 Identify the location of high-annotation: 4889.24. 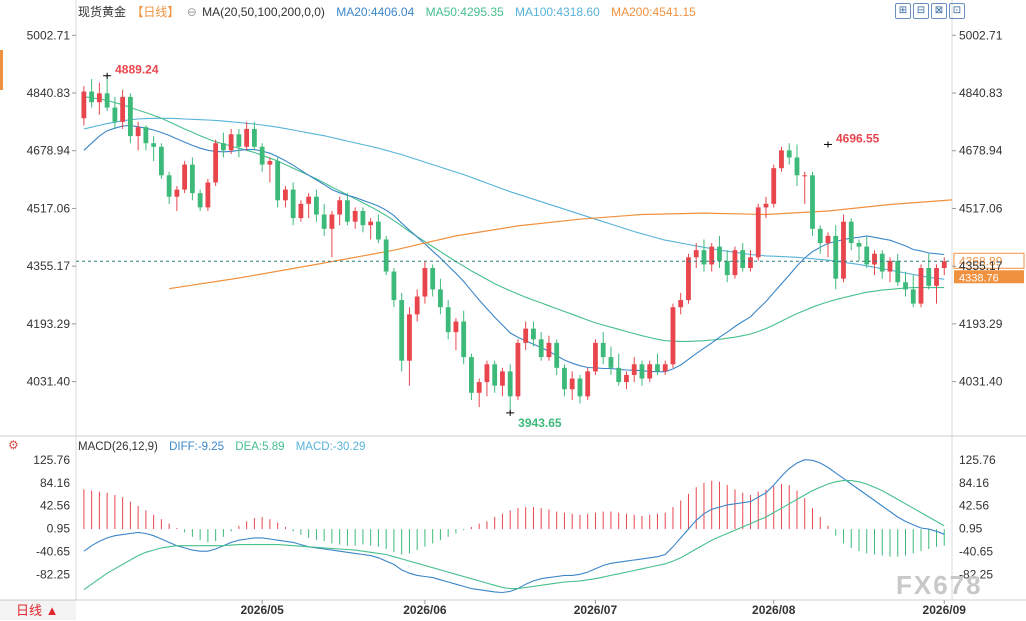
(137, 70).